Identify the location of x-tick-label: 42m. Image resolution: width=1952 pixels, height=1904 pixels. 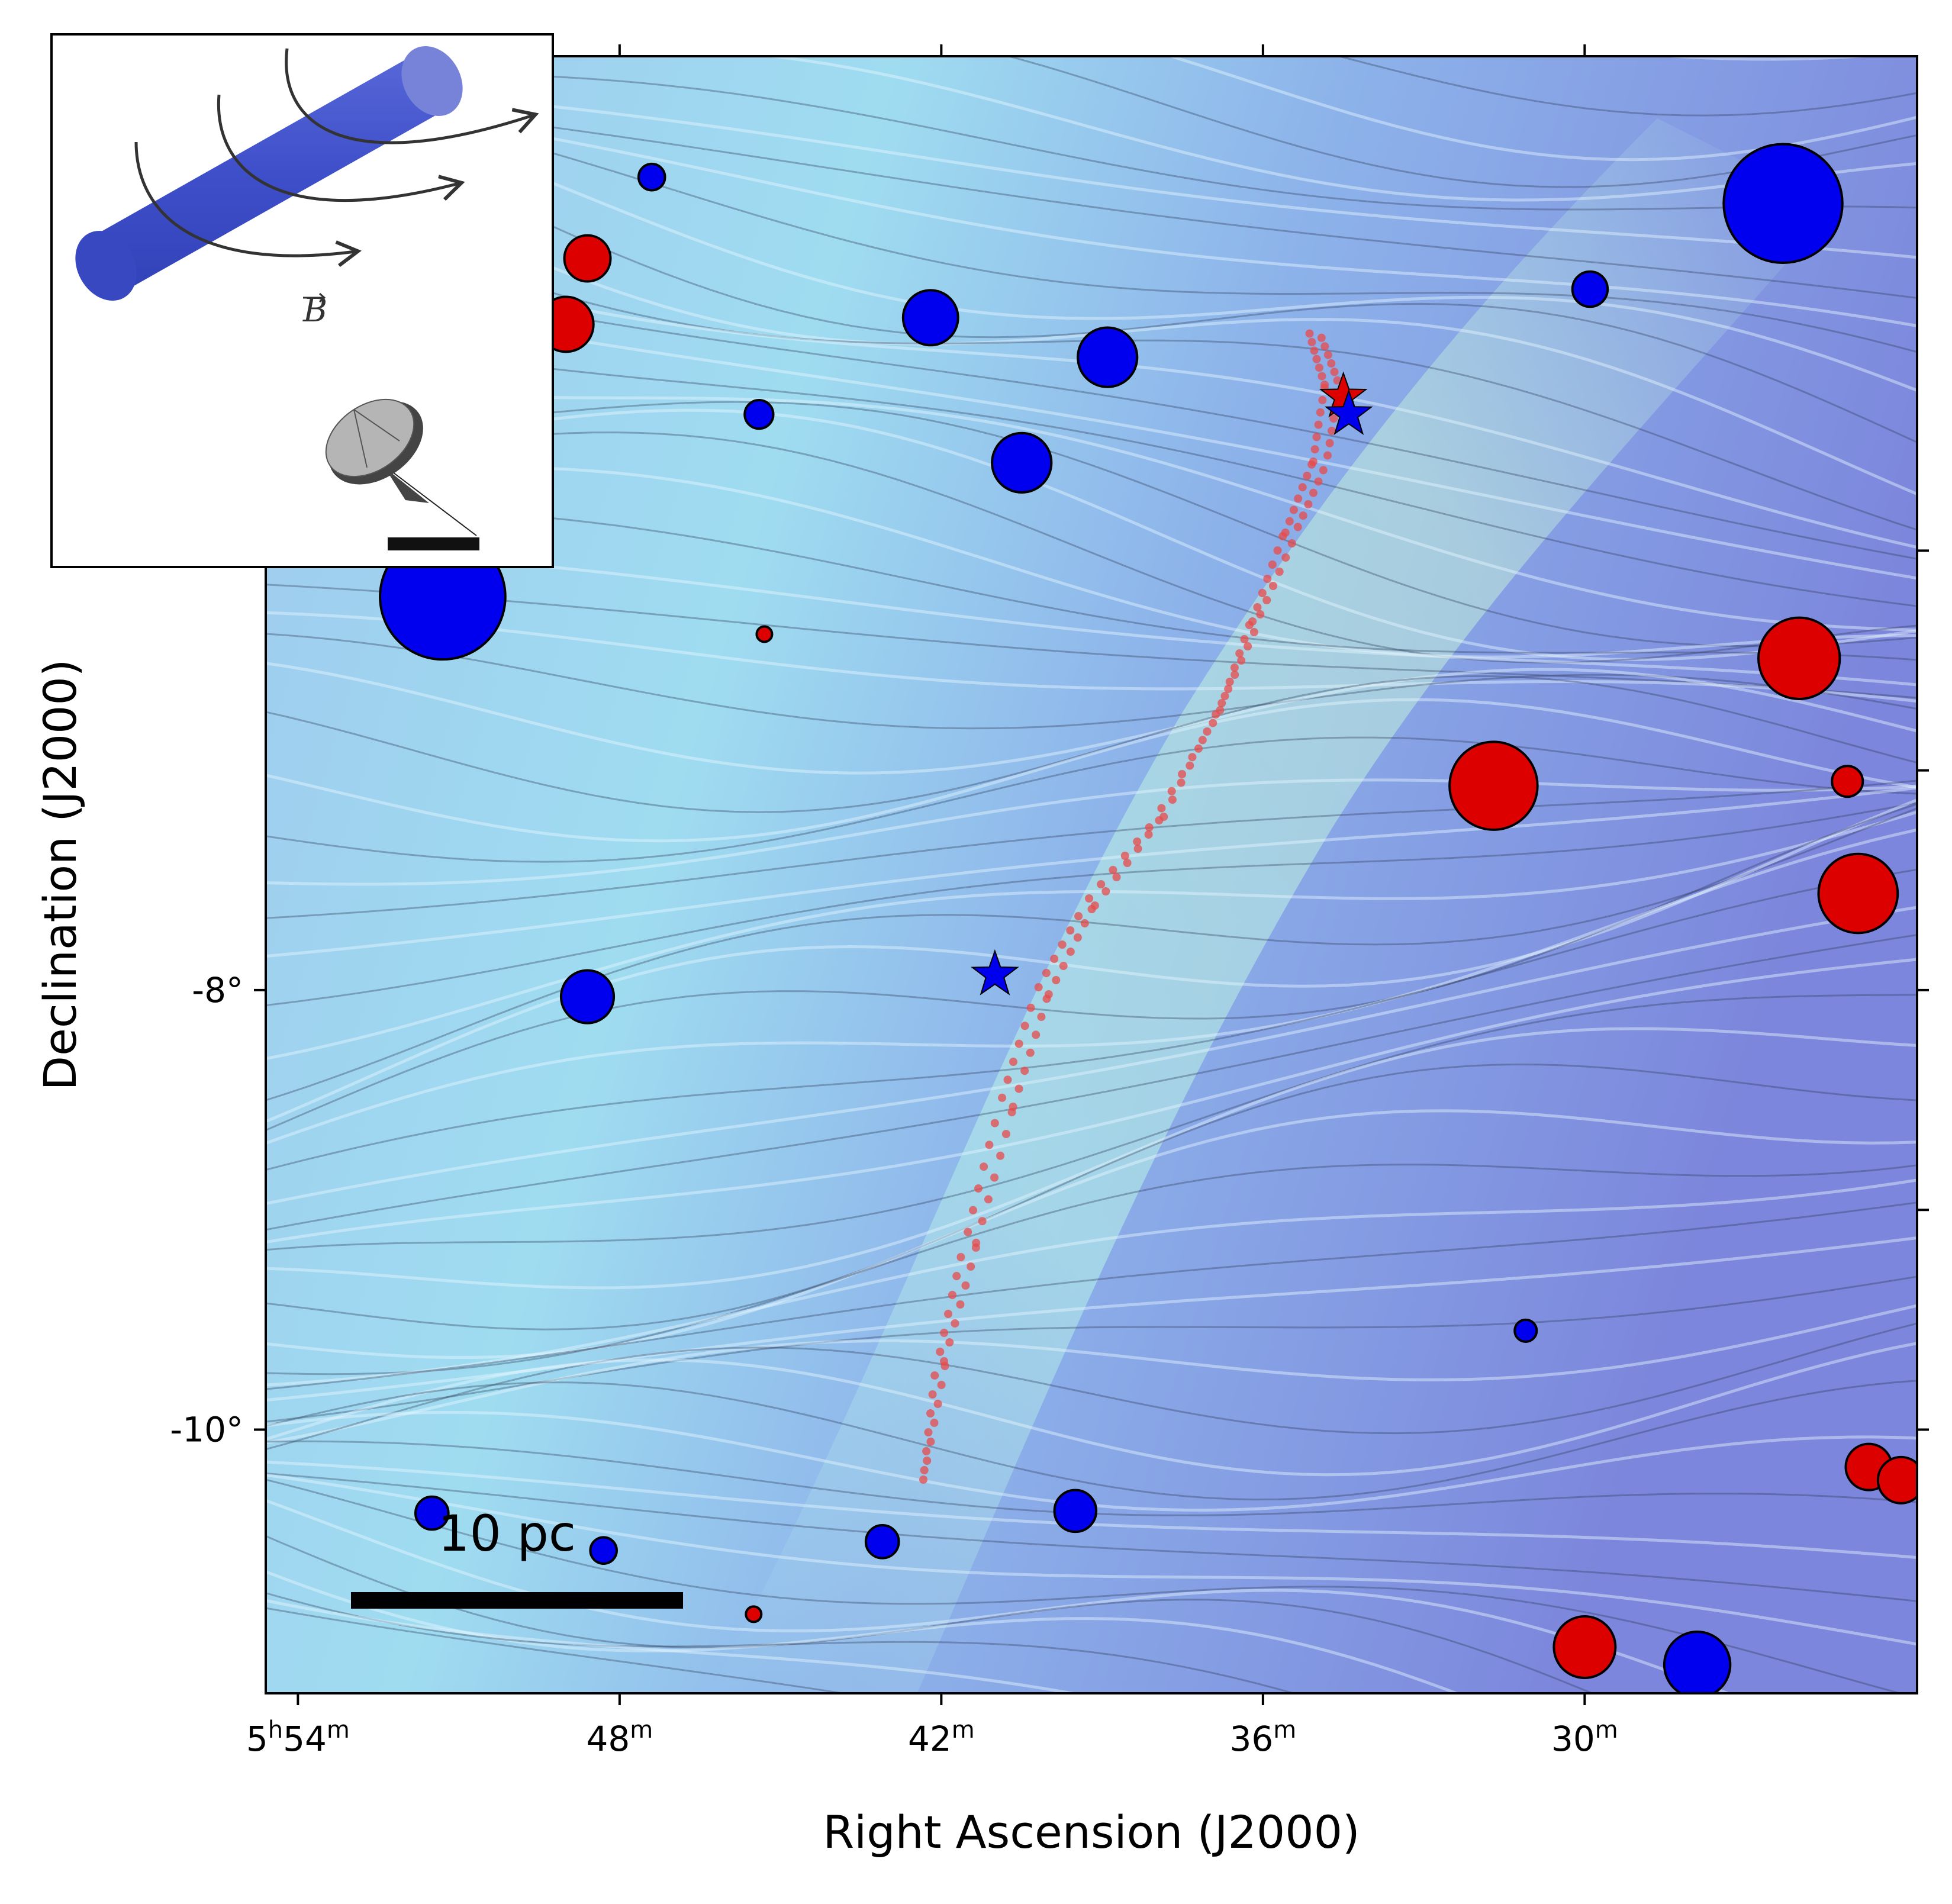
(941, 1737).